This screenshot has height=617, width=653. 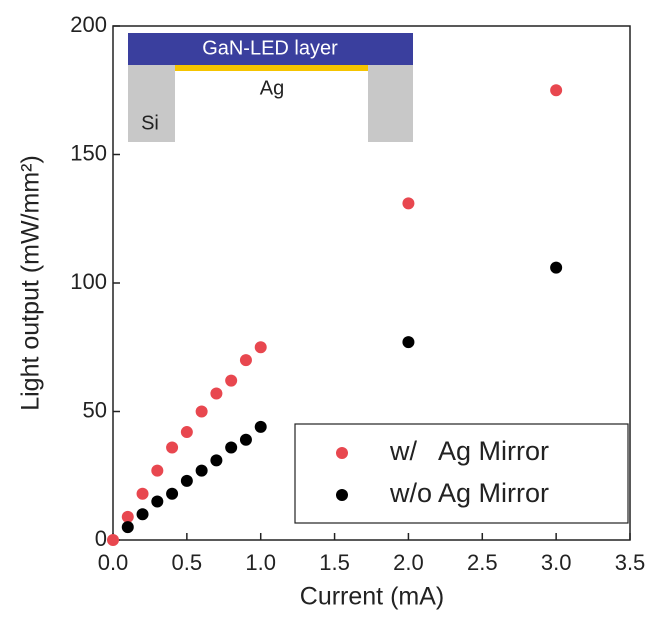 I want to click on x-tick-label: 3.0, so click(x=556, y=562).